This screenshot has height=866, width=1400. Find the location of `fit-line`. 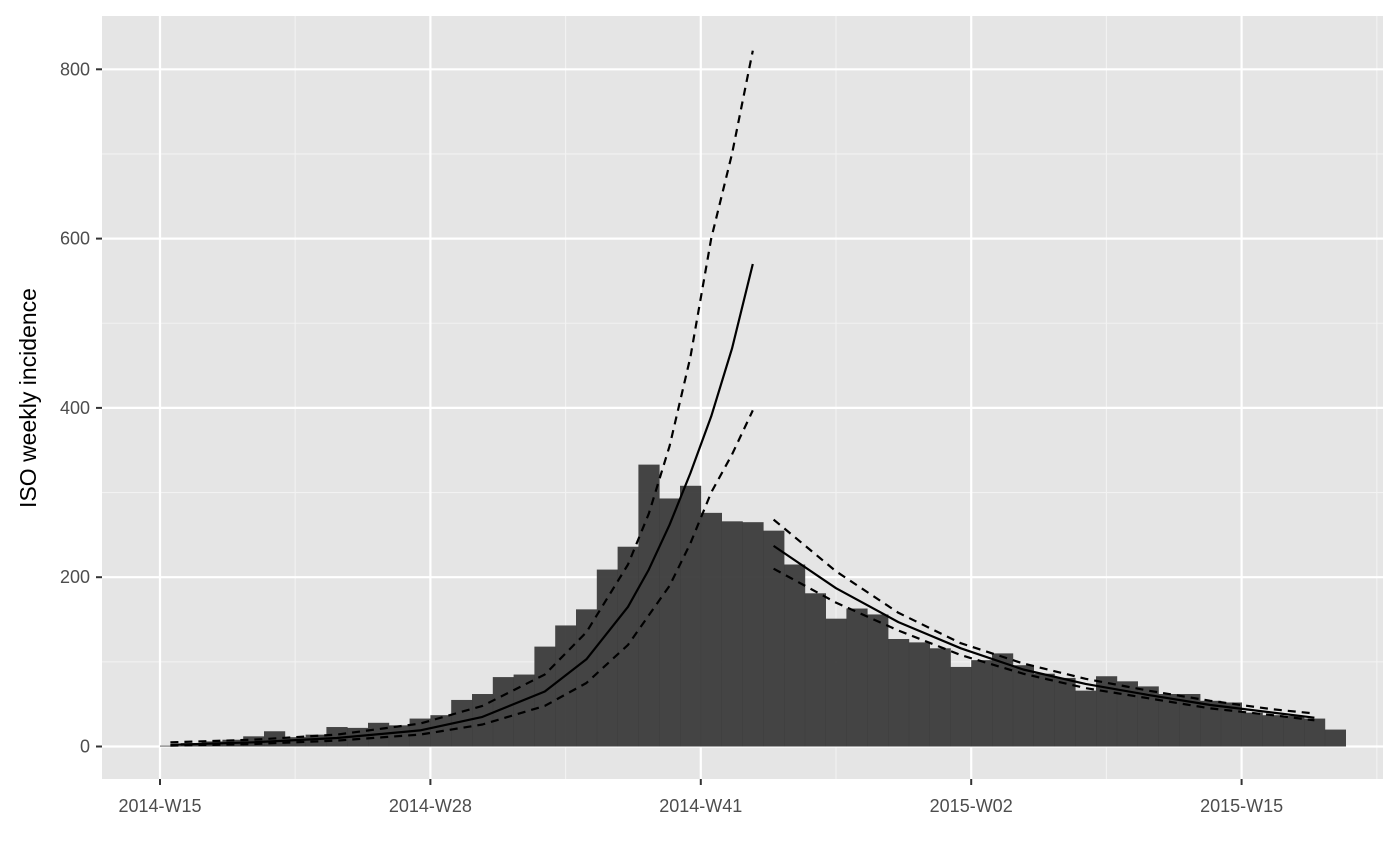

fit-line is located at coordinates (1043, 631).